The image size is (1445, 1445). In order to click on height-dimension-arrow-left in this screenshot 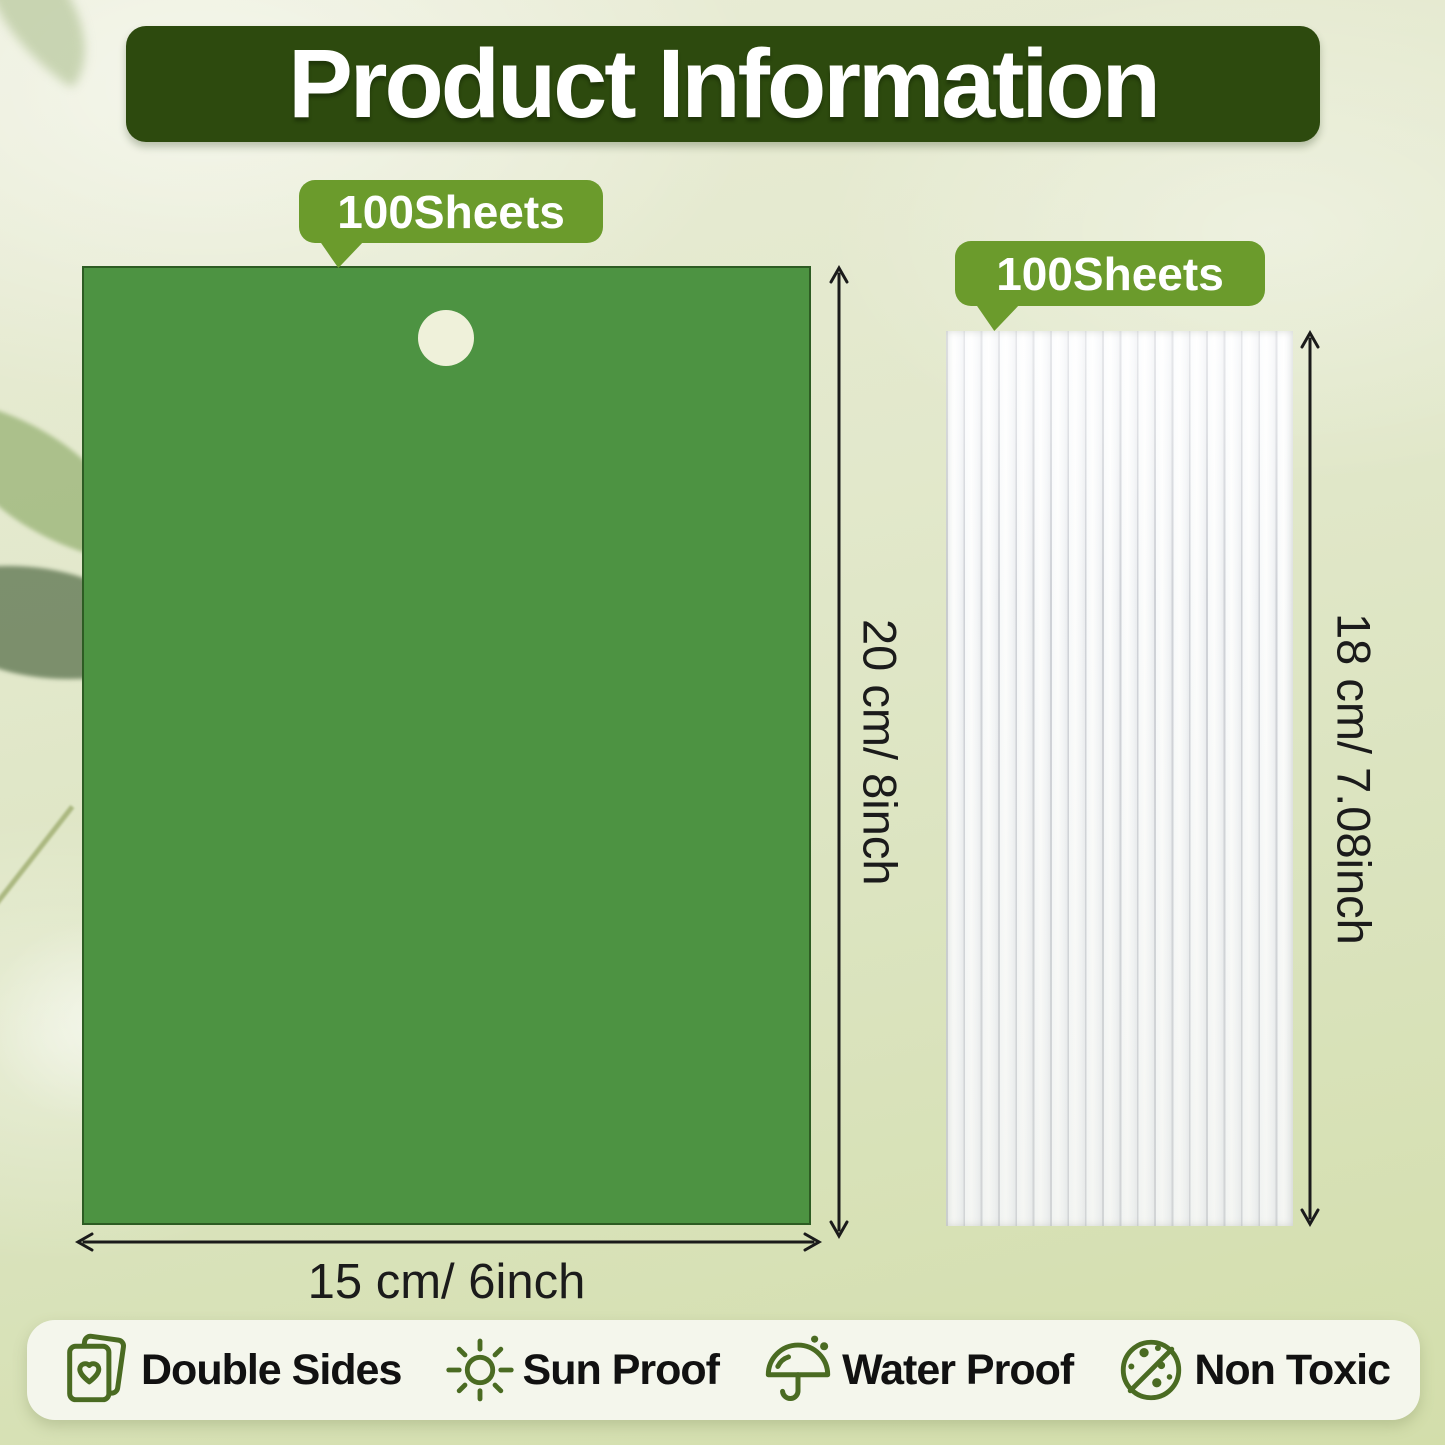, I will do `click(839, 752)`.